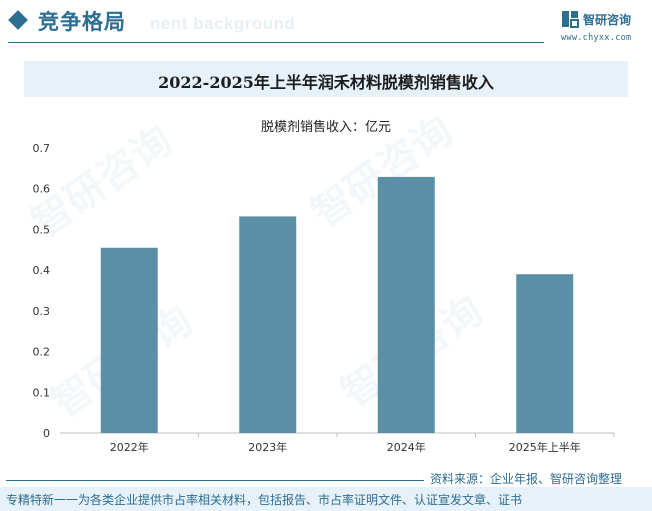  I want to click on x-tick-label: 2025年上半年, so click(545, 447).